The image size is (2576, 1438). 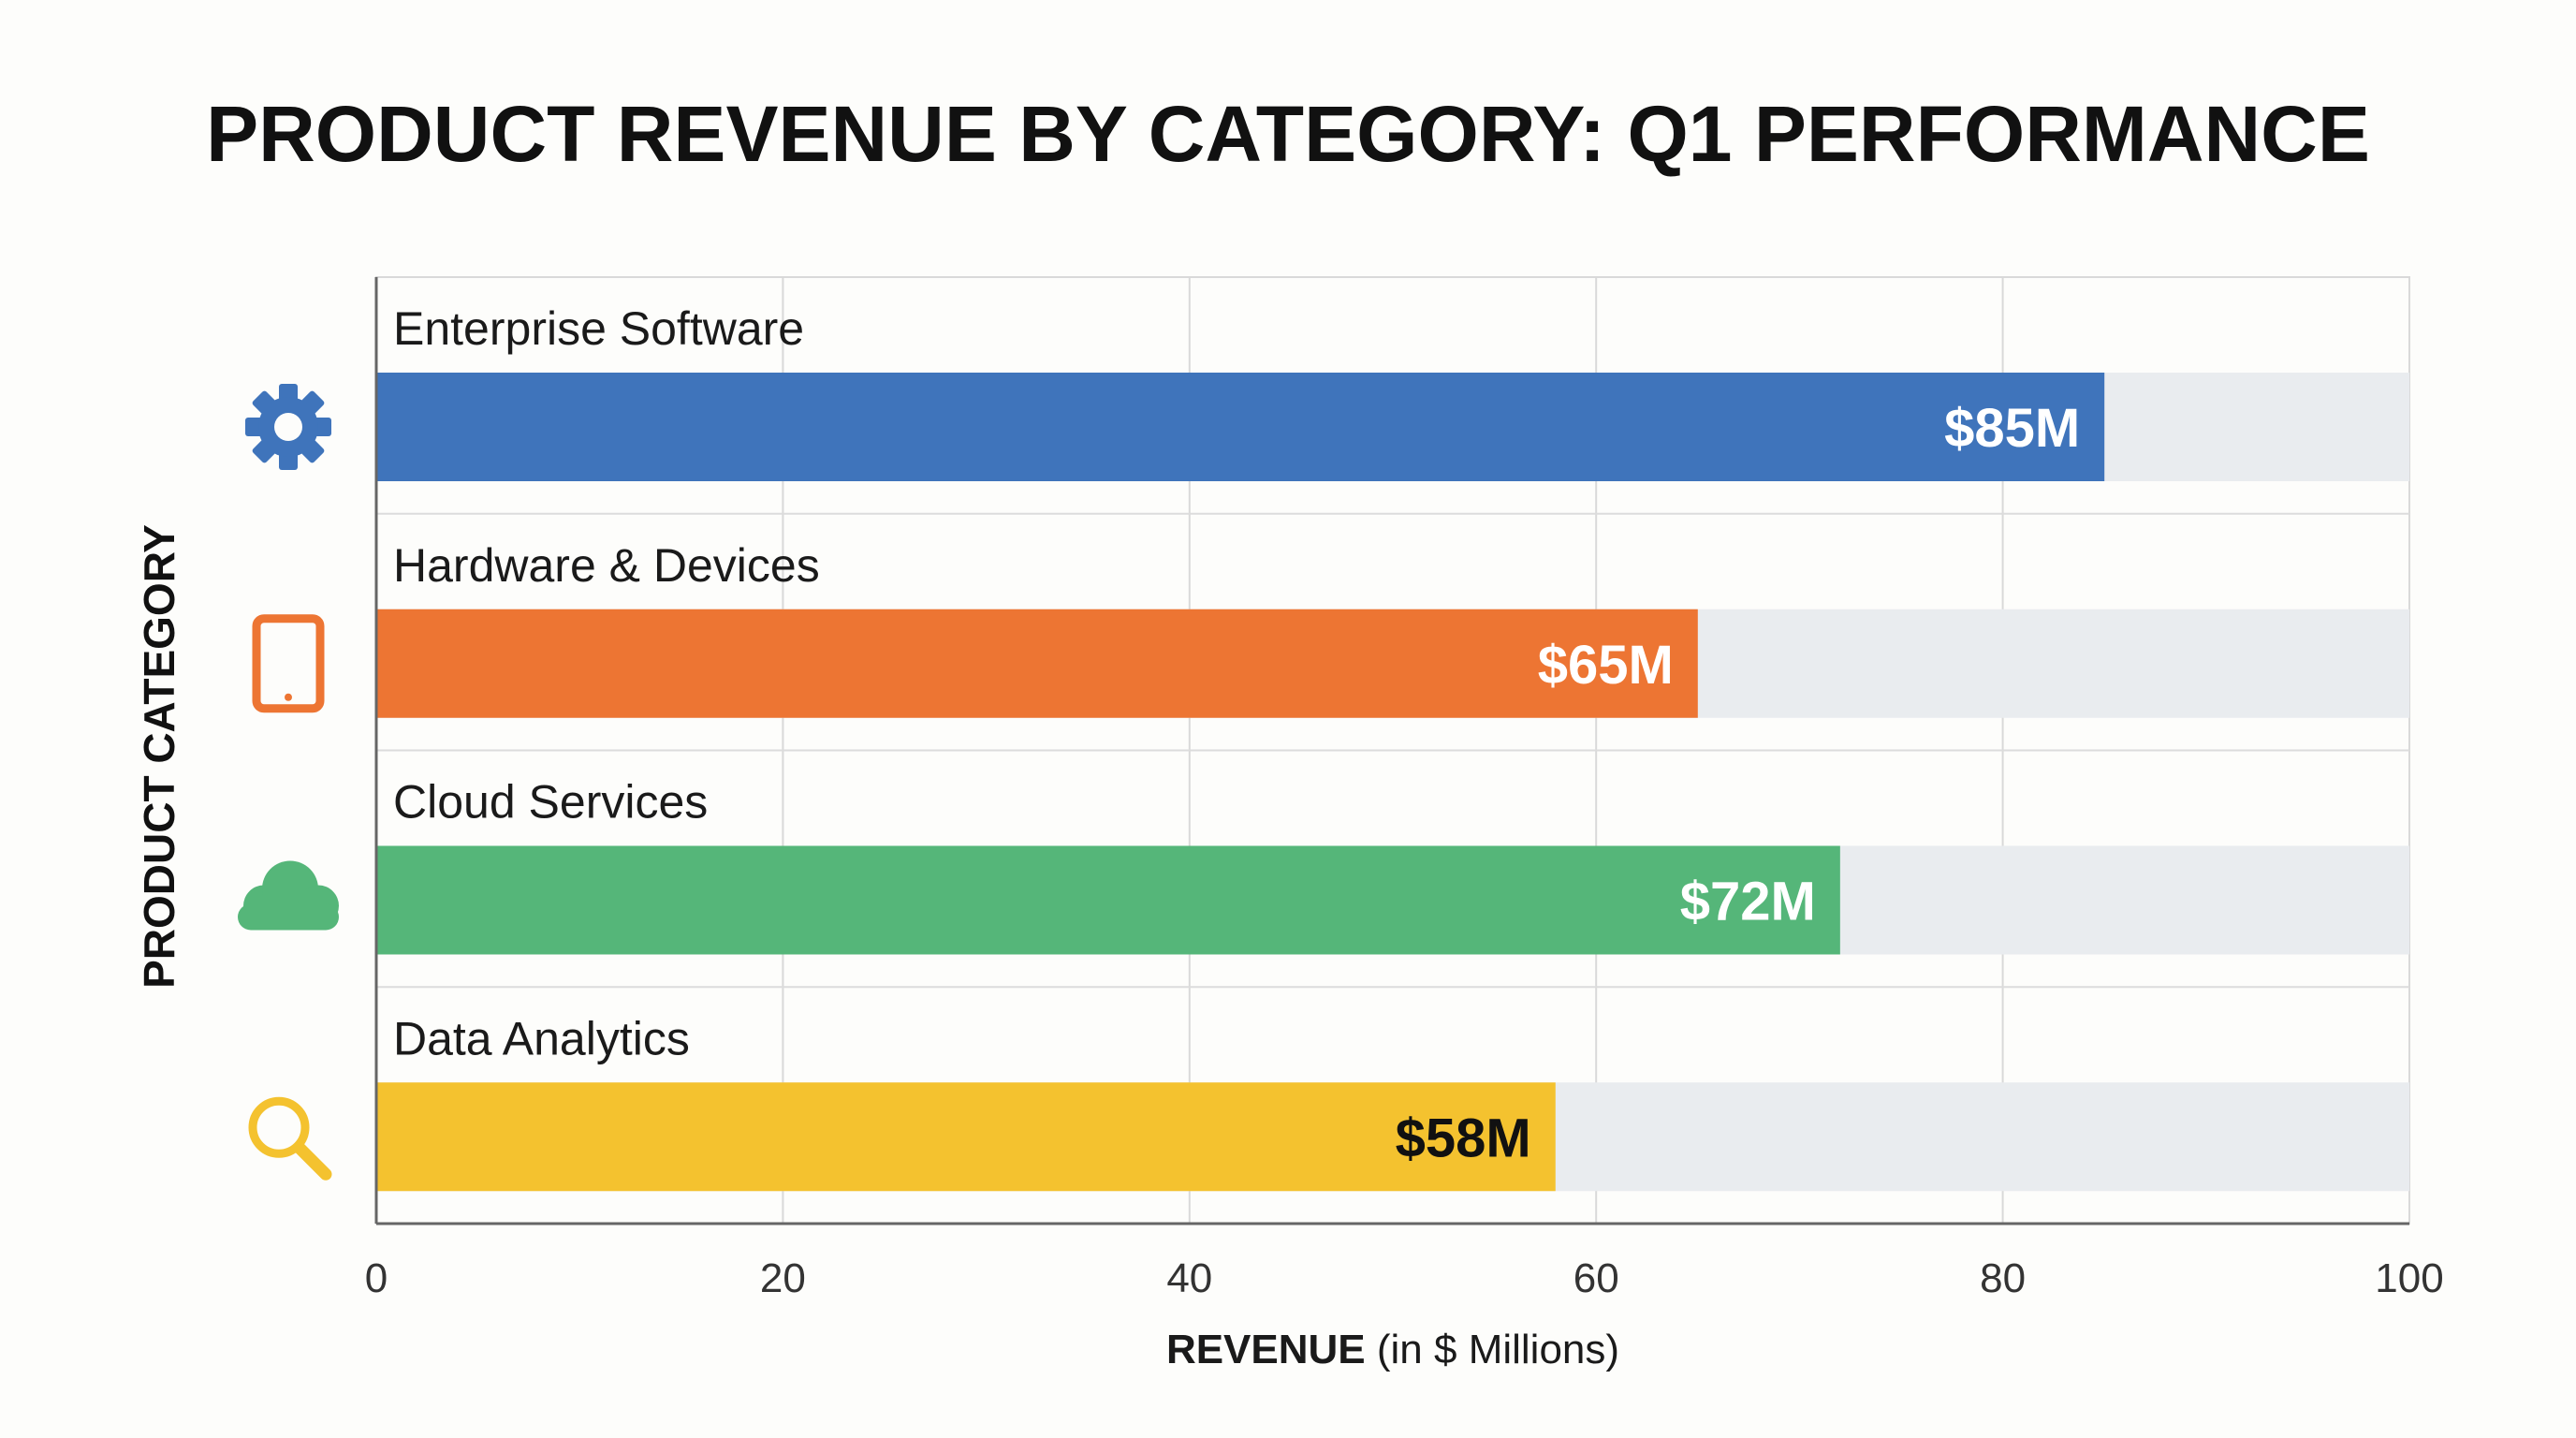 I want to click on x-tick-label-60: 60, so click(x=1596, y=1278).